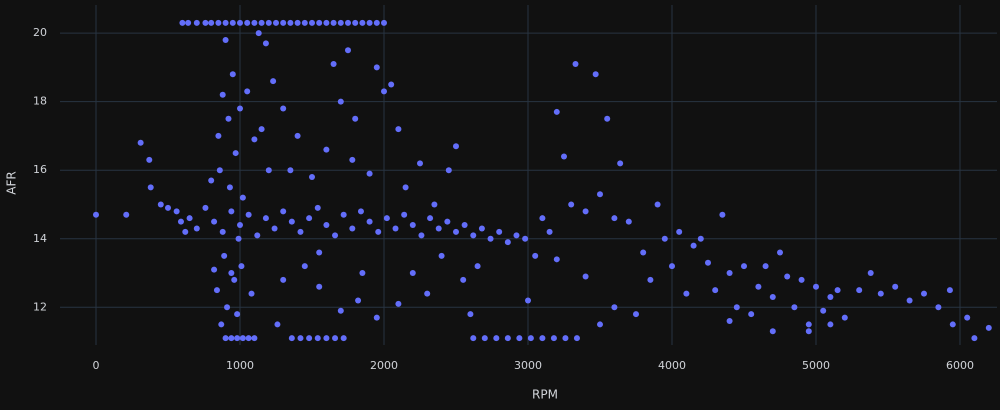  I want to click on x-tick-label: 0, so click(95, 365).